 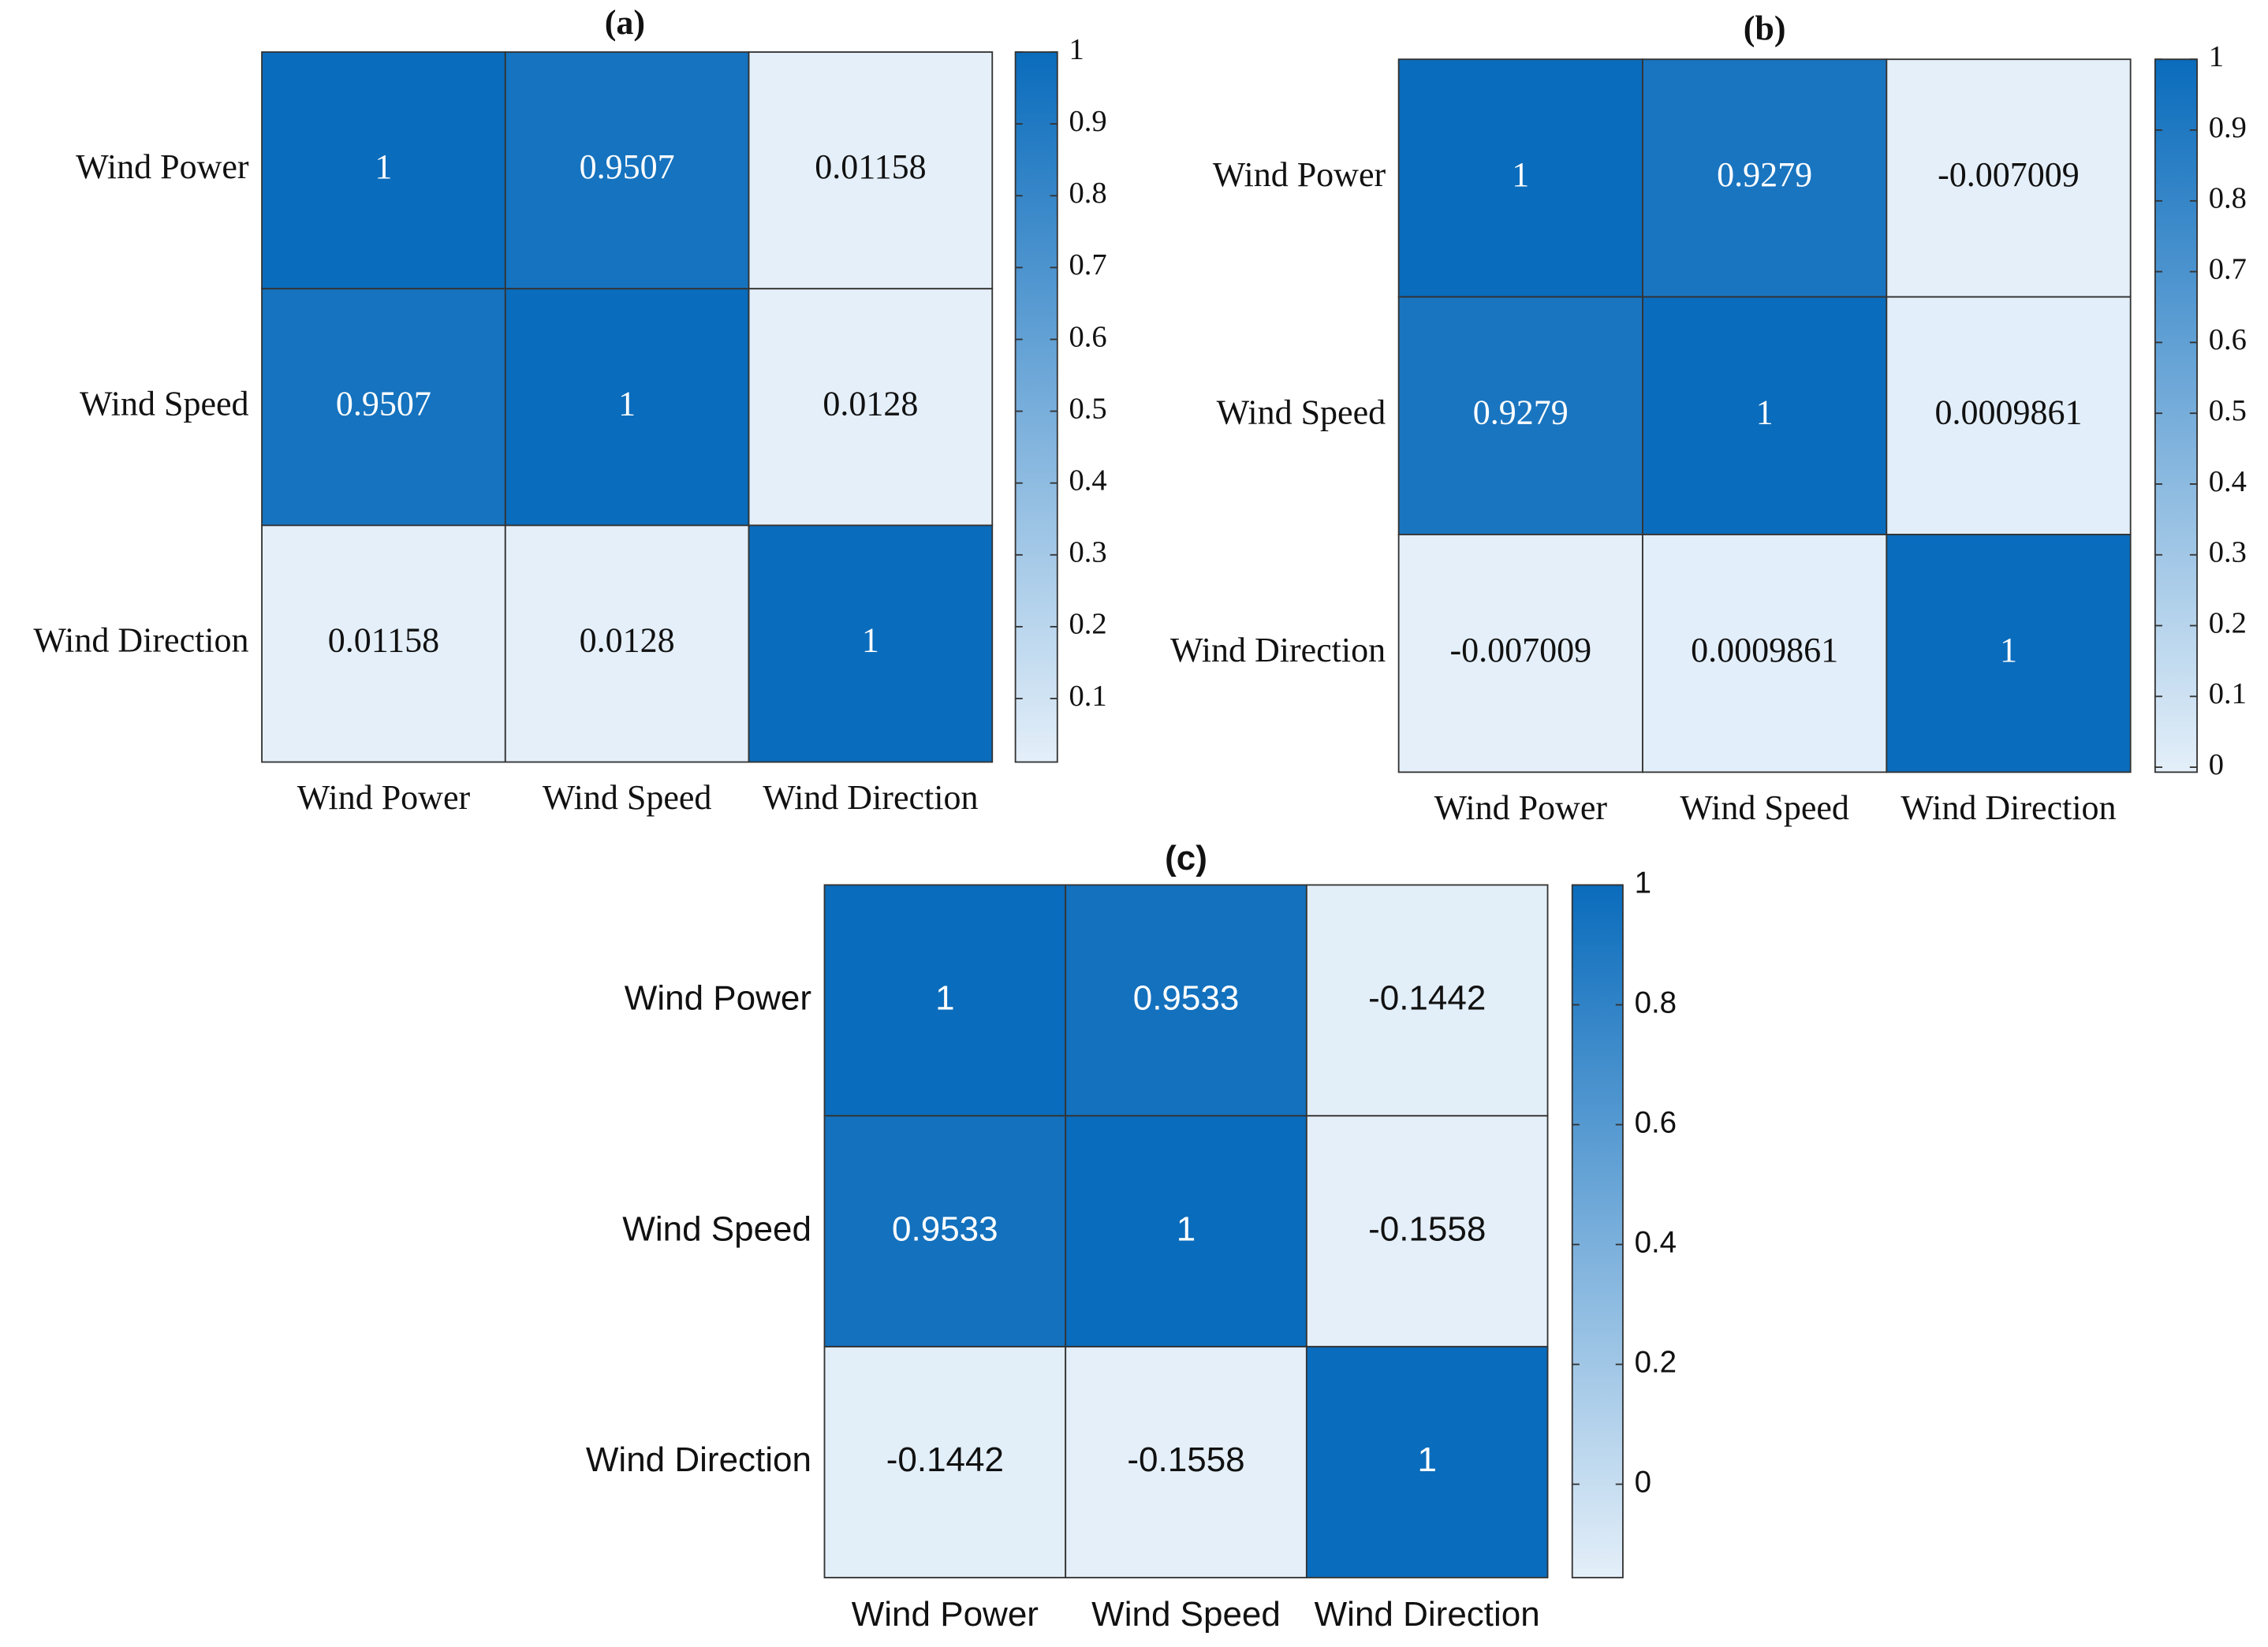 What do you see at coordinates (1764, 174) in the screenshot?
I see `cell-label: 0.9279` at bounding box center [1764, 174].